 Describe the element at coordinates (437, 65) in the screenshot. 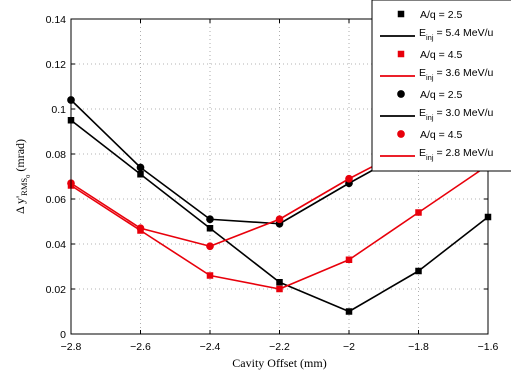

I see `legend-entry-2: A/q = 4.5 Einj = 3.6 MeV/u` at that location.